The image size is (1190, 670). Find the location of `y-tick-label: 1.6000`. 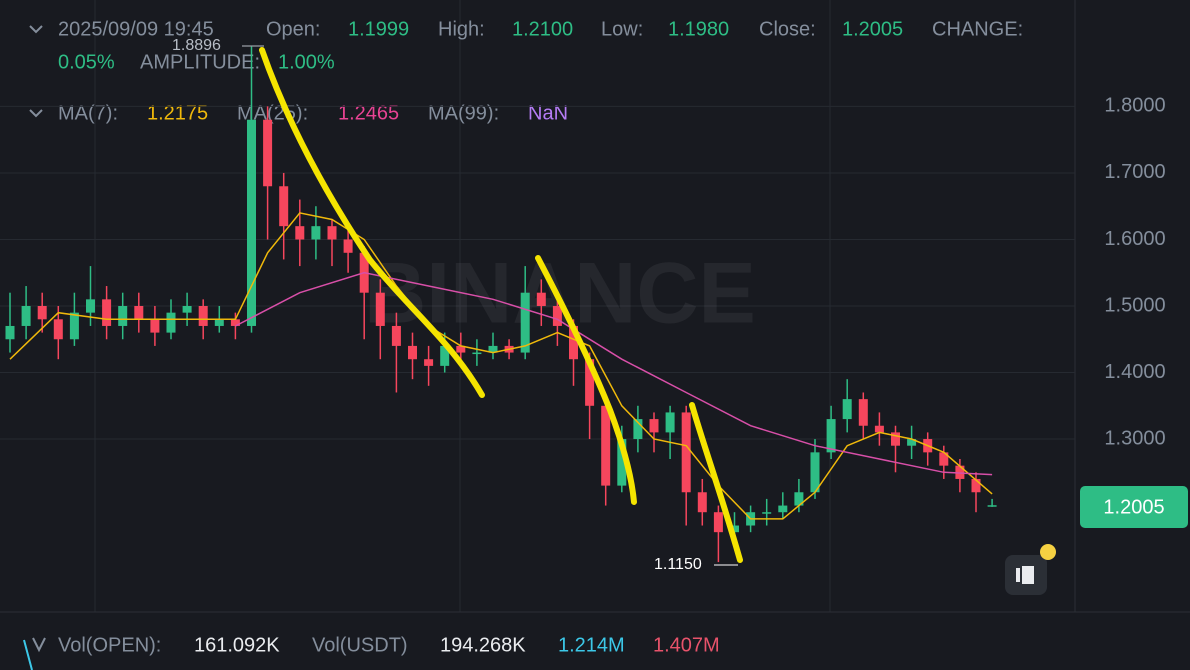

y-tick-label: 1.6000 is located at coordinates (1134, 239).